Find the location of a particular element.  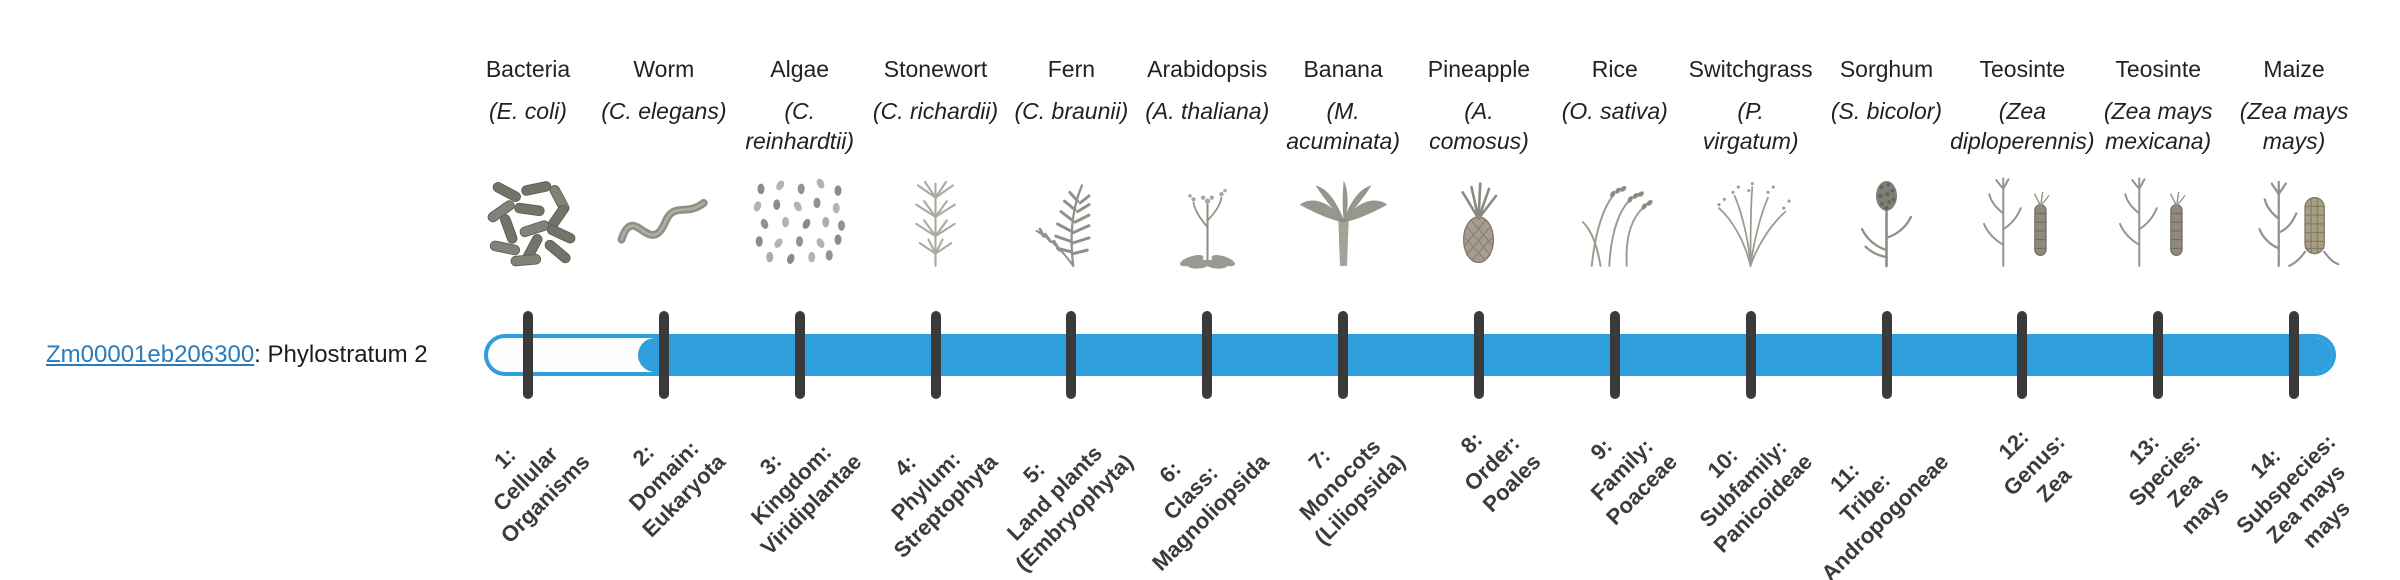

organism-scientific-name: (C. reinhardtii) is located at coordinates (800, 126).